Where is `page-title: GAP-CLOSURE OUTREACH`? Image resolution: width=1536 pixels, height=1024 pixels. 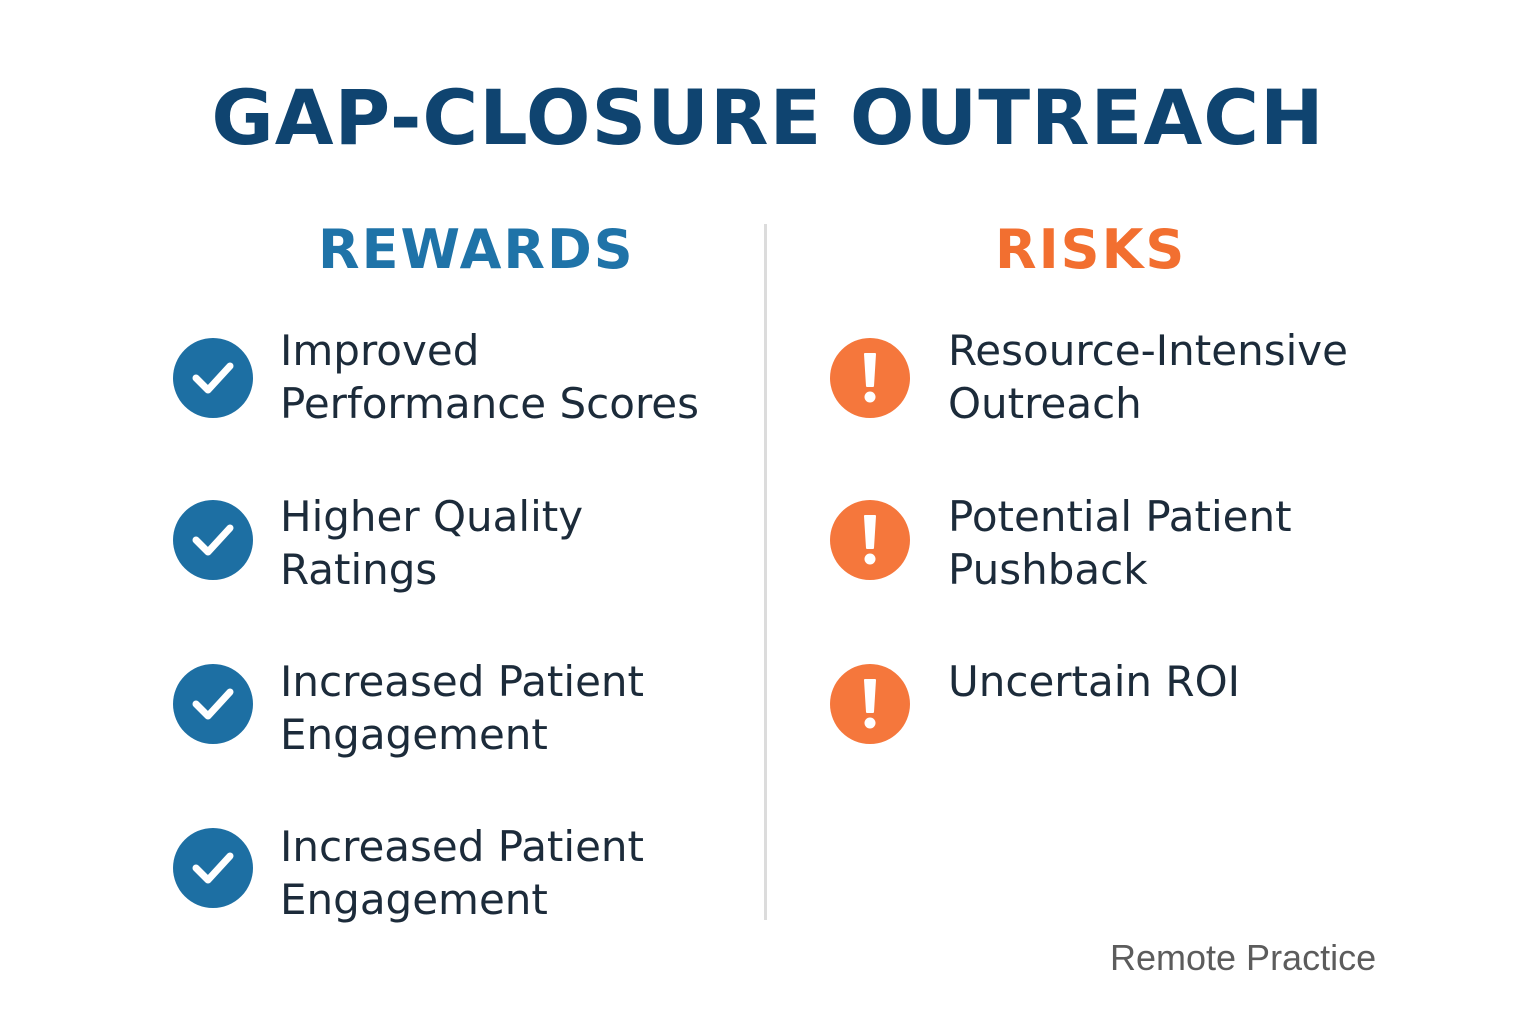 page-title: GAP-CLOSURE OUTREACH is located at coordinates (768, 117).